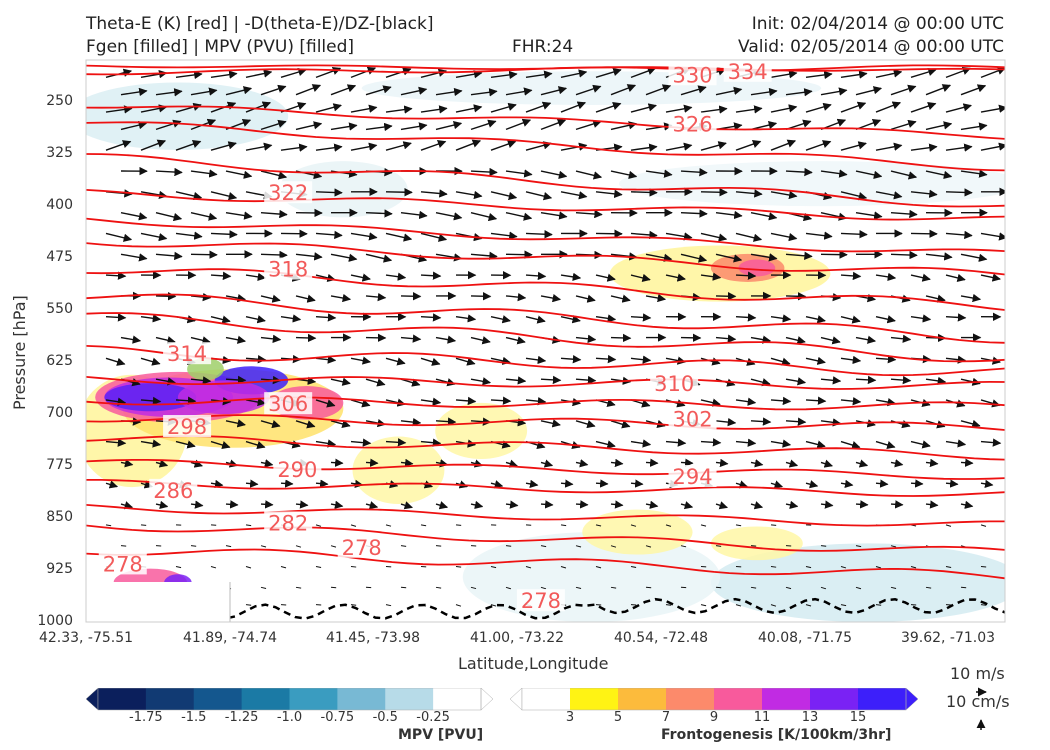 This screenshot has height=750, width=1050. What do you see at coordinates (59, 412) in the screenshot?
I see `y-tick-label: 700` at bounding box center [59, 412].